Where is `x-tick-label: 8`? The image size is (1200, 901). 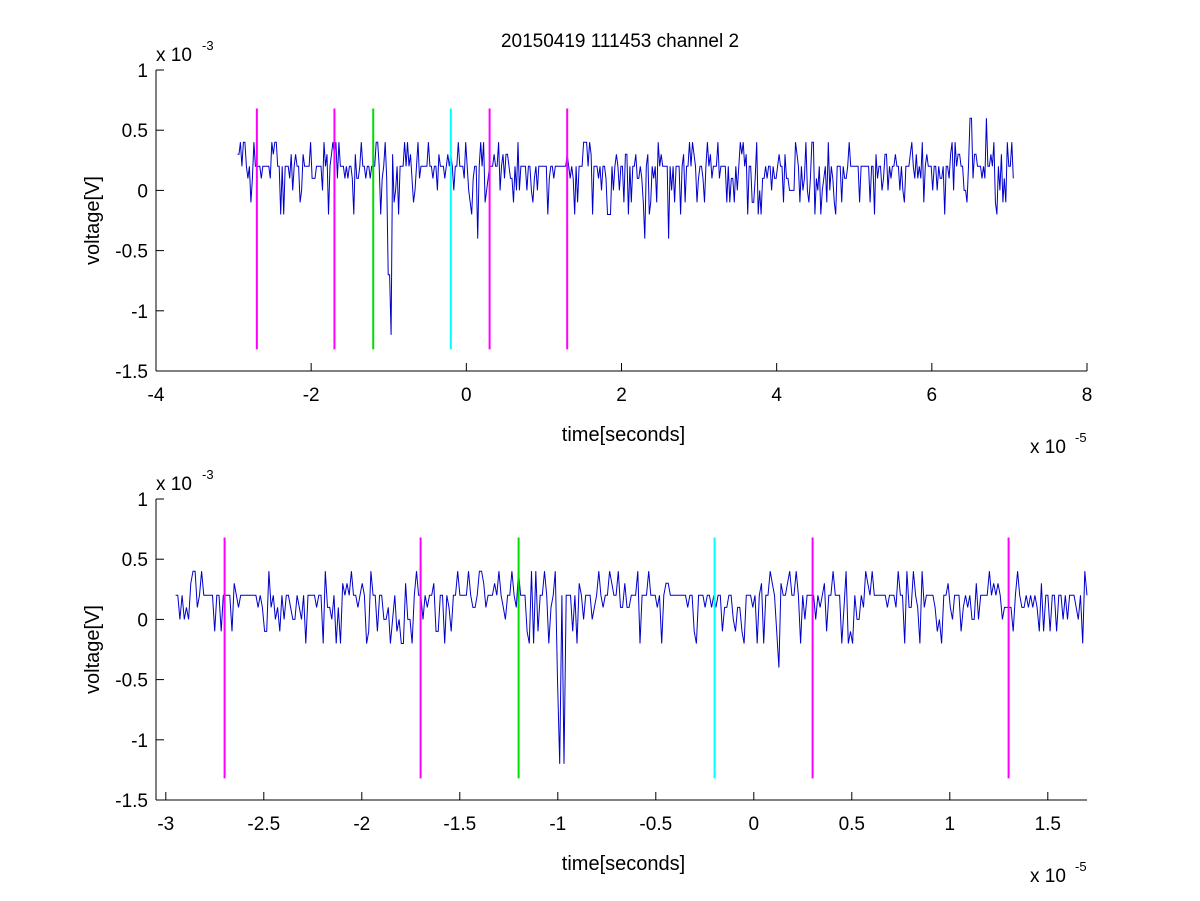 x-tick-label: 8 is located at coordinates (1087, 395).